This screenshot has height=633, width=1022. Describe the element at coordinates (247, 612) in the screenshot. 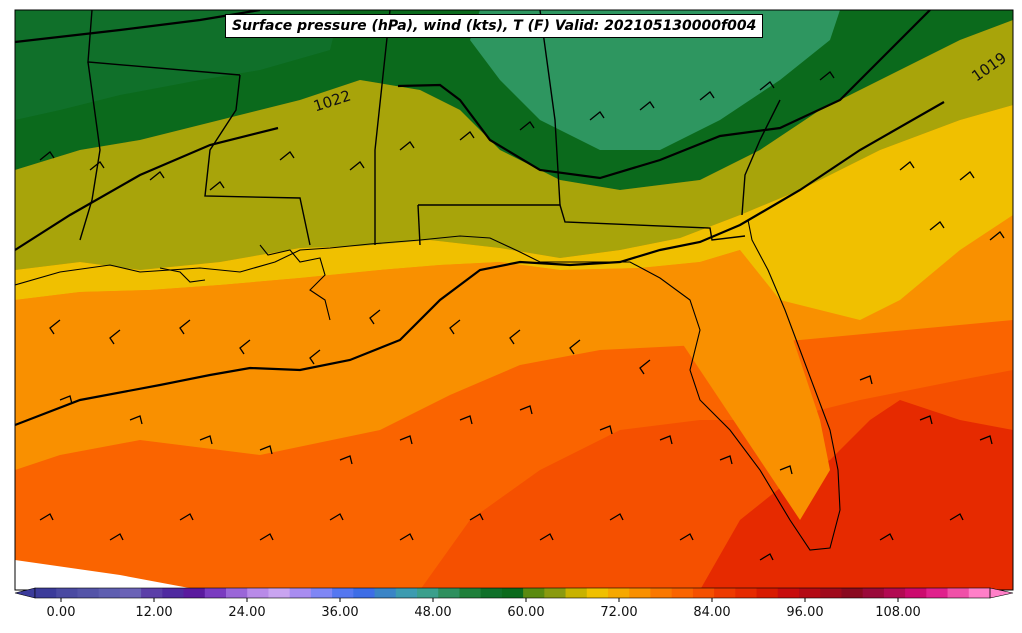

I see `colorbar-tick-label: 24.00` at that location.